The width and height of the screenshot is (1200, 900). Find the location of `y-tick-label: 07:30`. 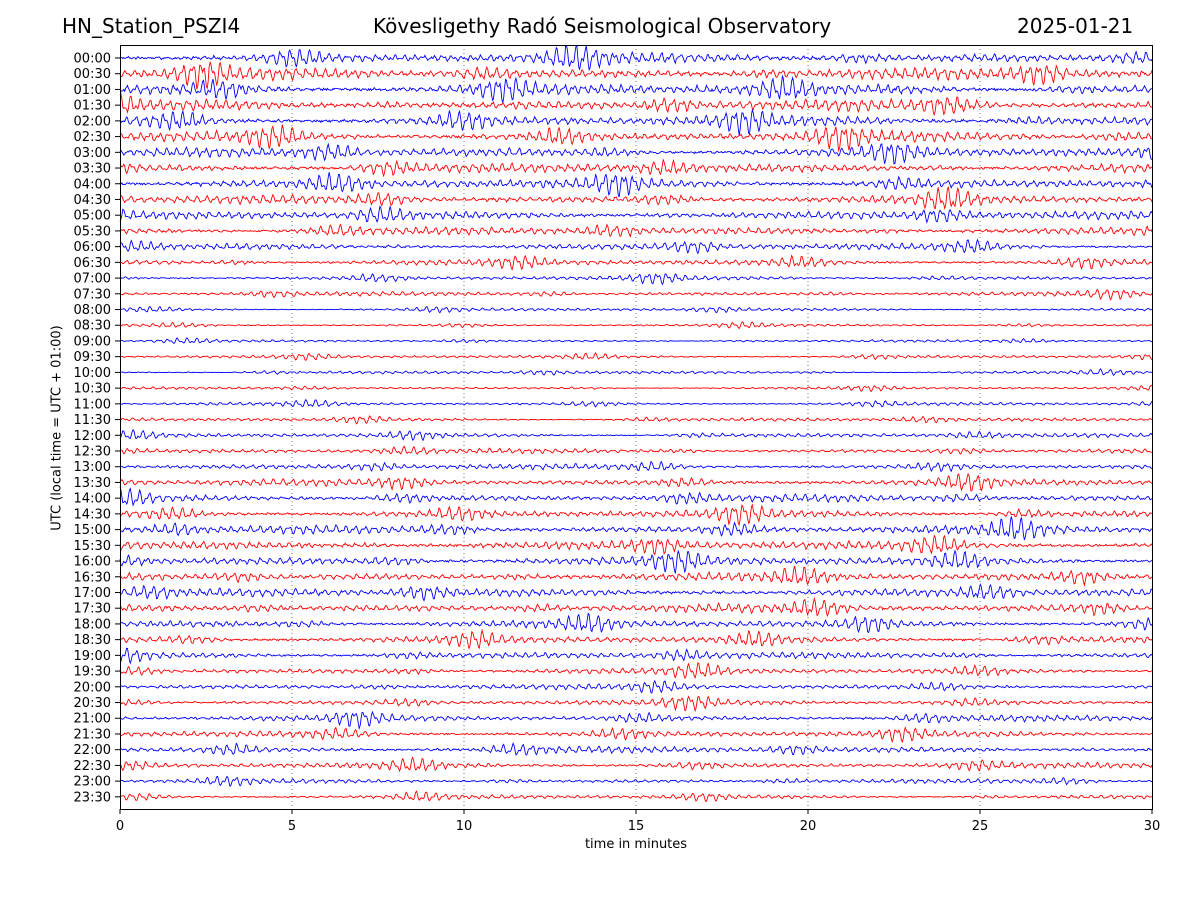

y-tick-label: 07:30 is located at coordinates (92, 294).